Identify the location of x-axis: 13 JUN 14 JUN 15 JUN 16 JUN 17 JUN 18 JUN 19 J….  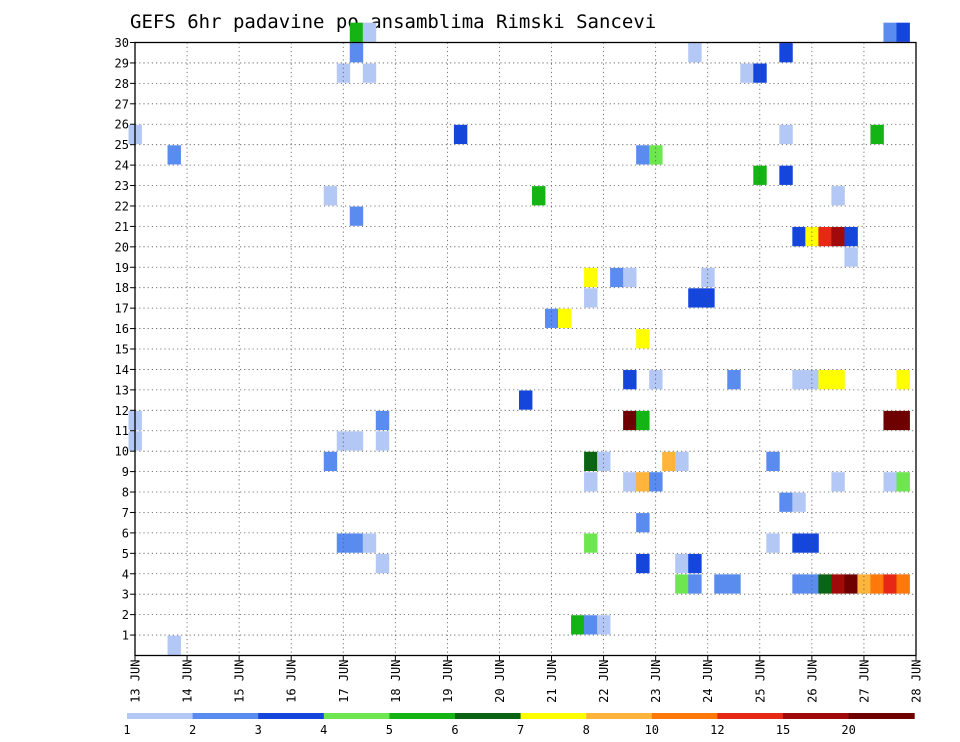
(526, 679).